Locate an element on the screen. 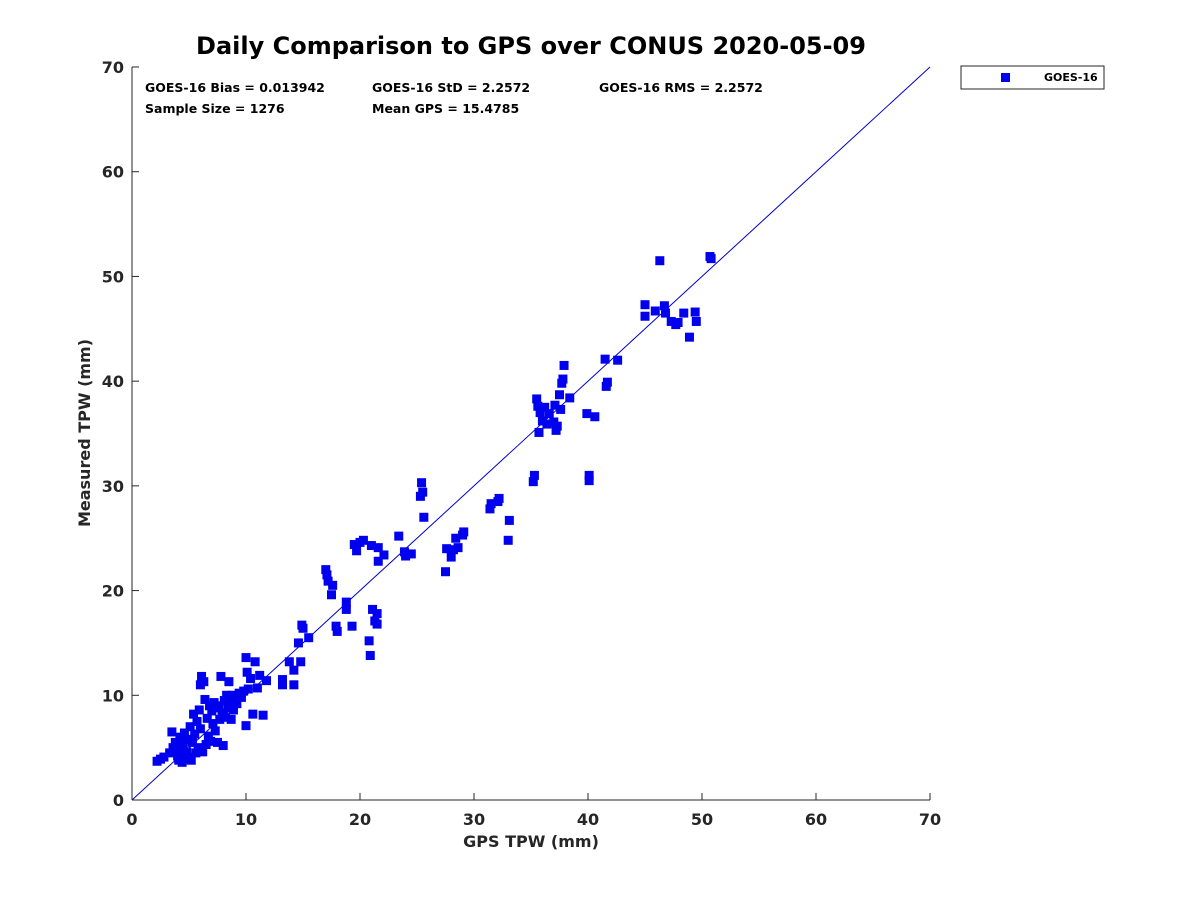 This screenshot has height=900, width=1200. x-ticks: 0 10 20 30 40 50 60 70 is located at coordinates (533, 811).